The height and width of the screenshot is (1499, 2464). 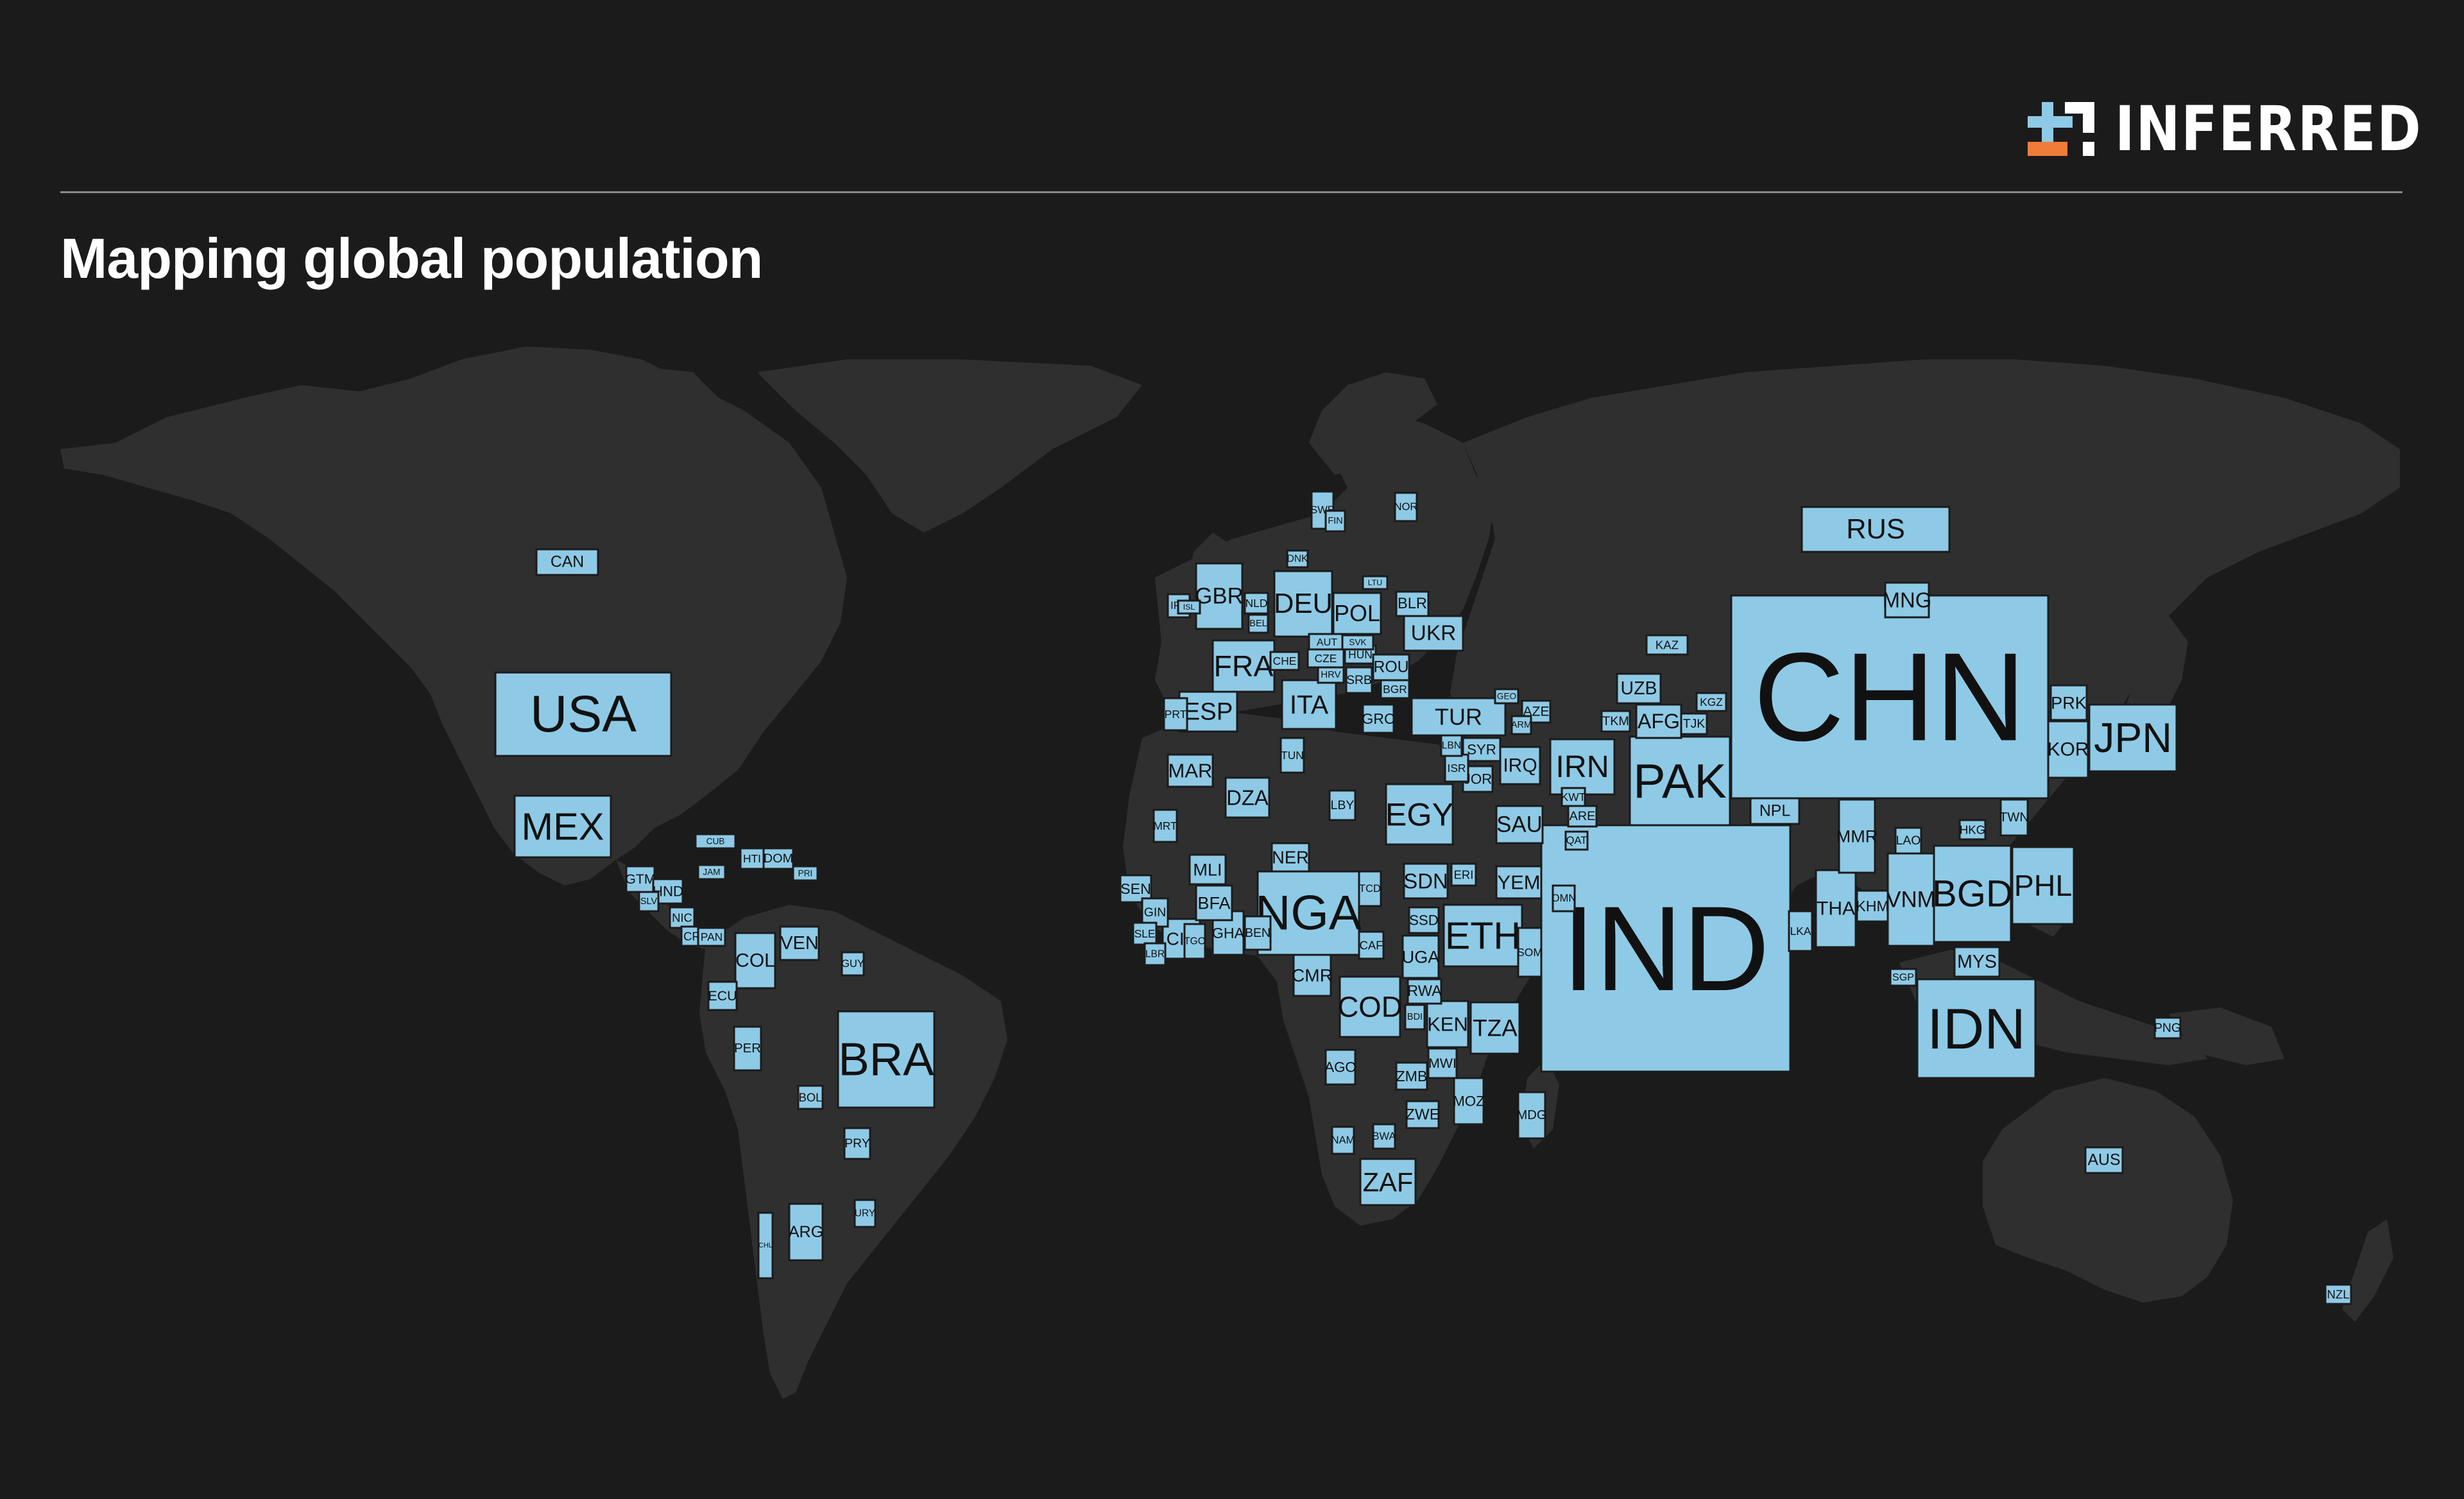 I want to click on country-box-eri: ERI, so click(x=1464, y=874).